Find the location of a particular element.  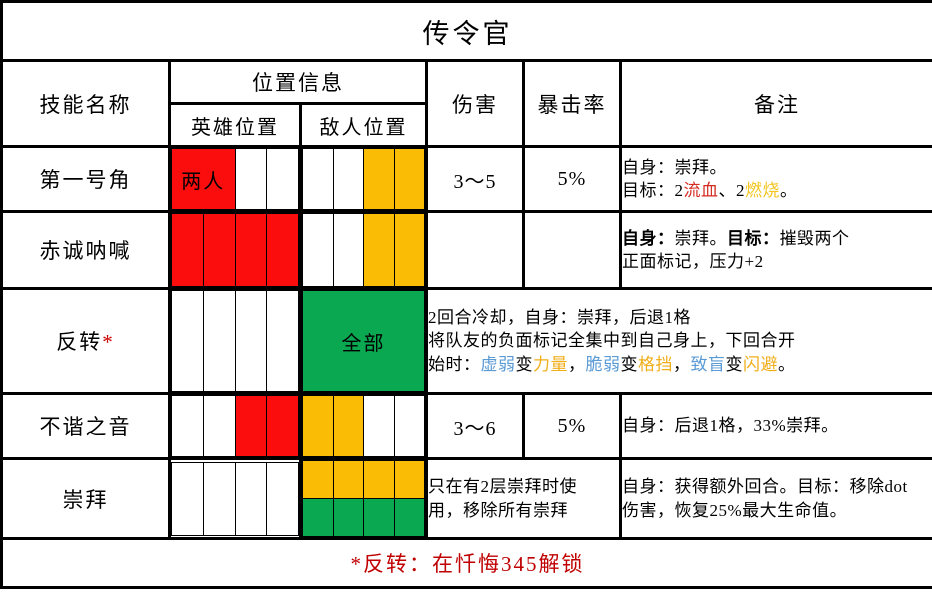

header-skill-name: 技能名称 is located at coordinates (85, 103).